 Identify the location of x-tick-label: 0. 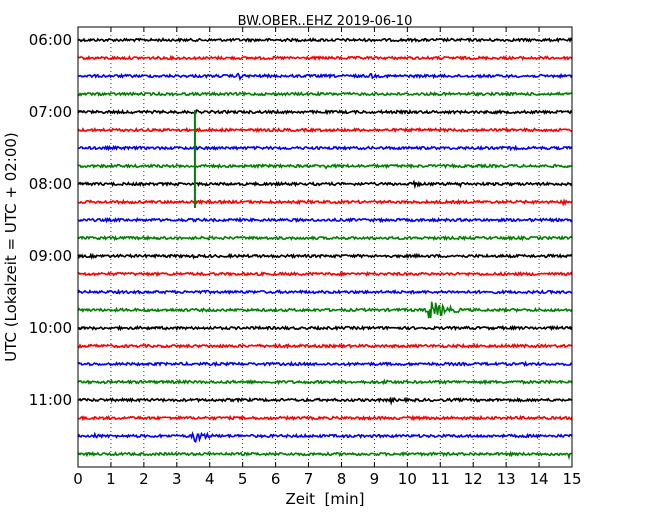
(78, 479).